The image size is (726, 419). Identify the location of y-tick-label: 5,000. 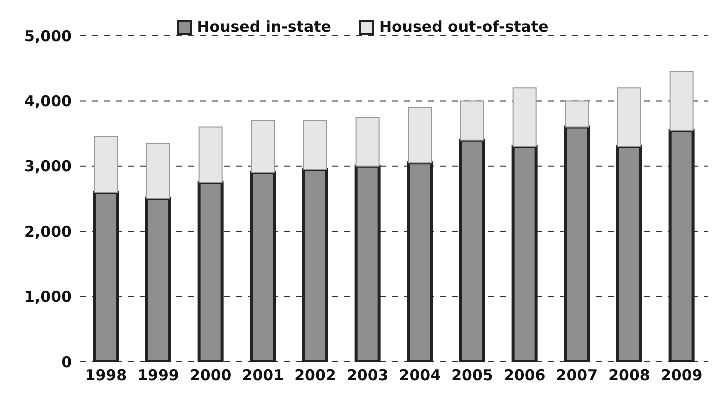
(48, 36).